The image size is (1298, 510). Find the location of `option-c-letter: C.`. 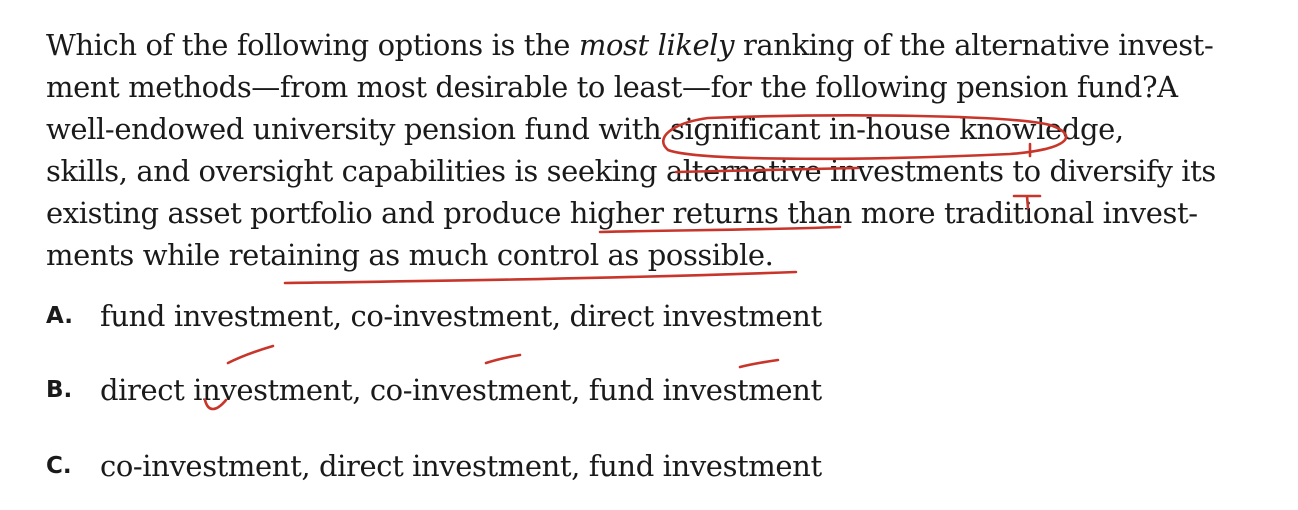

option-c-letter: C. is located at coordinates (59, 466).